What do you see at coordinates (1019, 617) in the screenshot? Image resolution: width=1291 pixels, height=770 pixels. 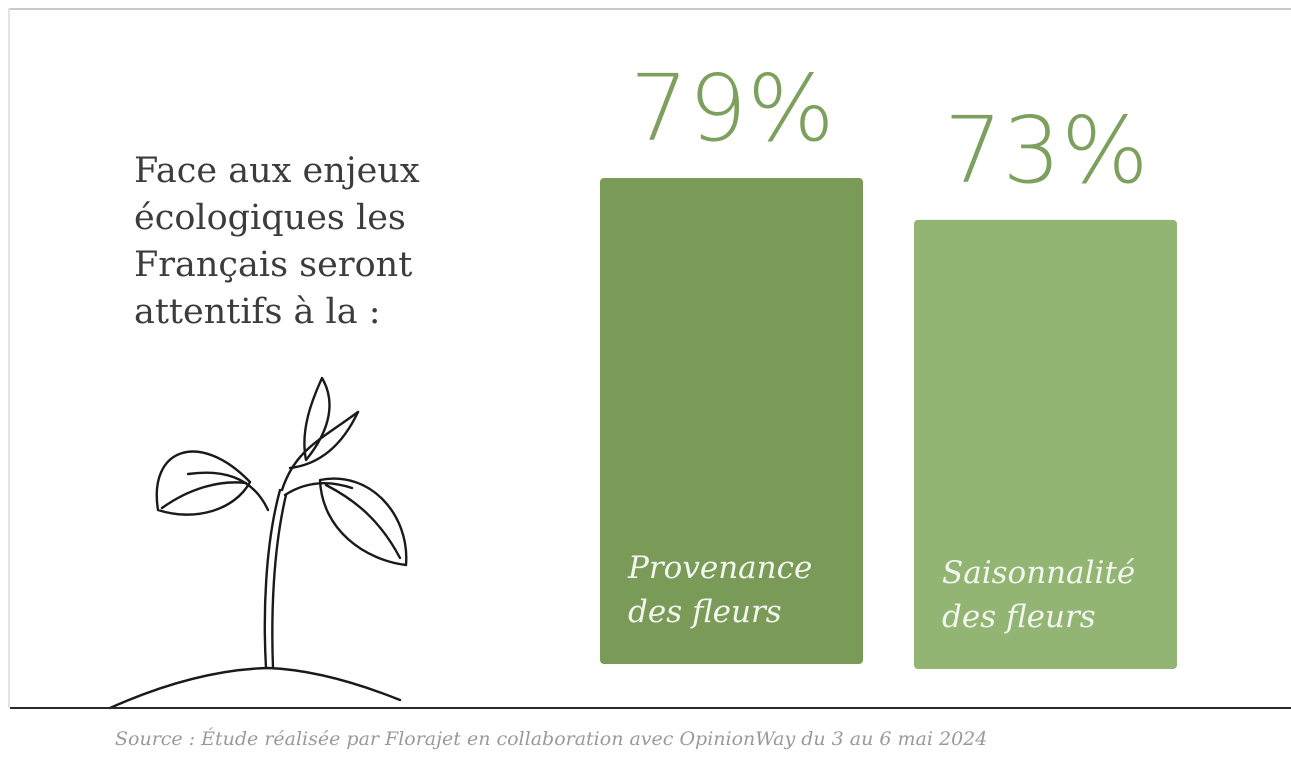 I see `category-label-2-line-2: des fleurs` at bounding box center [1019, 617].